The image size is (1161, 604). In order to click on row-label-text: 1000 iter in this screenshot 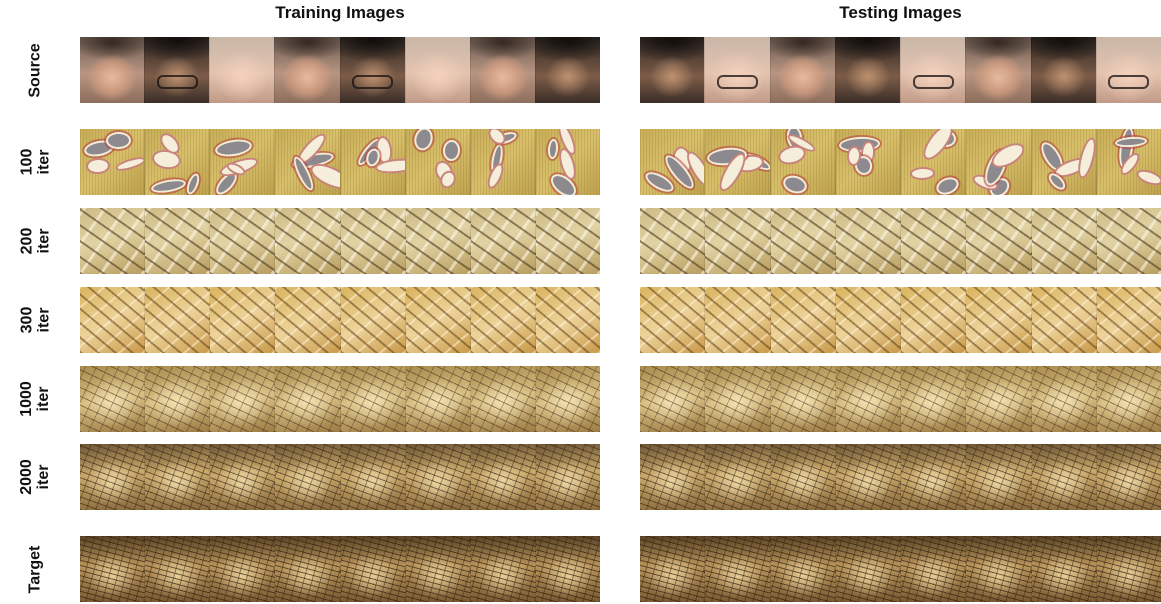, I will do `click(35, 399)`.